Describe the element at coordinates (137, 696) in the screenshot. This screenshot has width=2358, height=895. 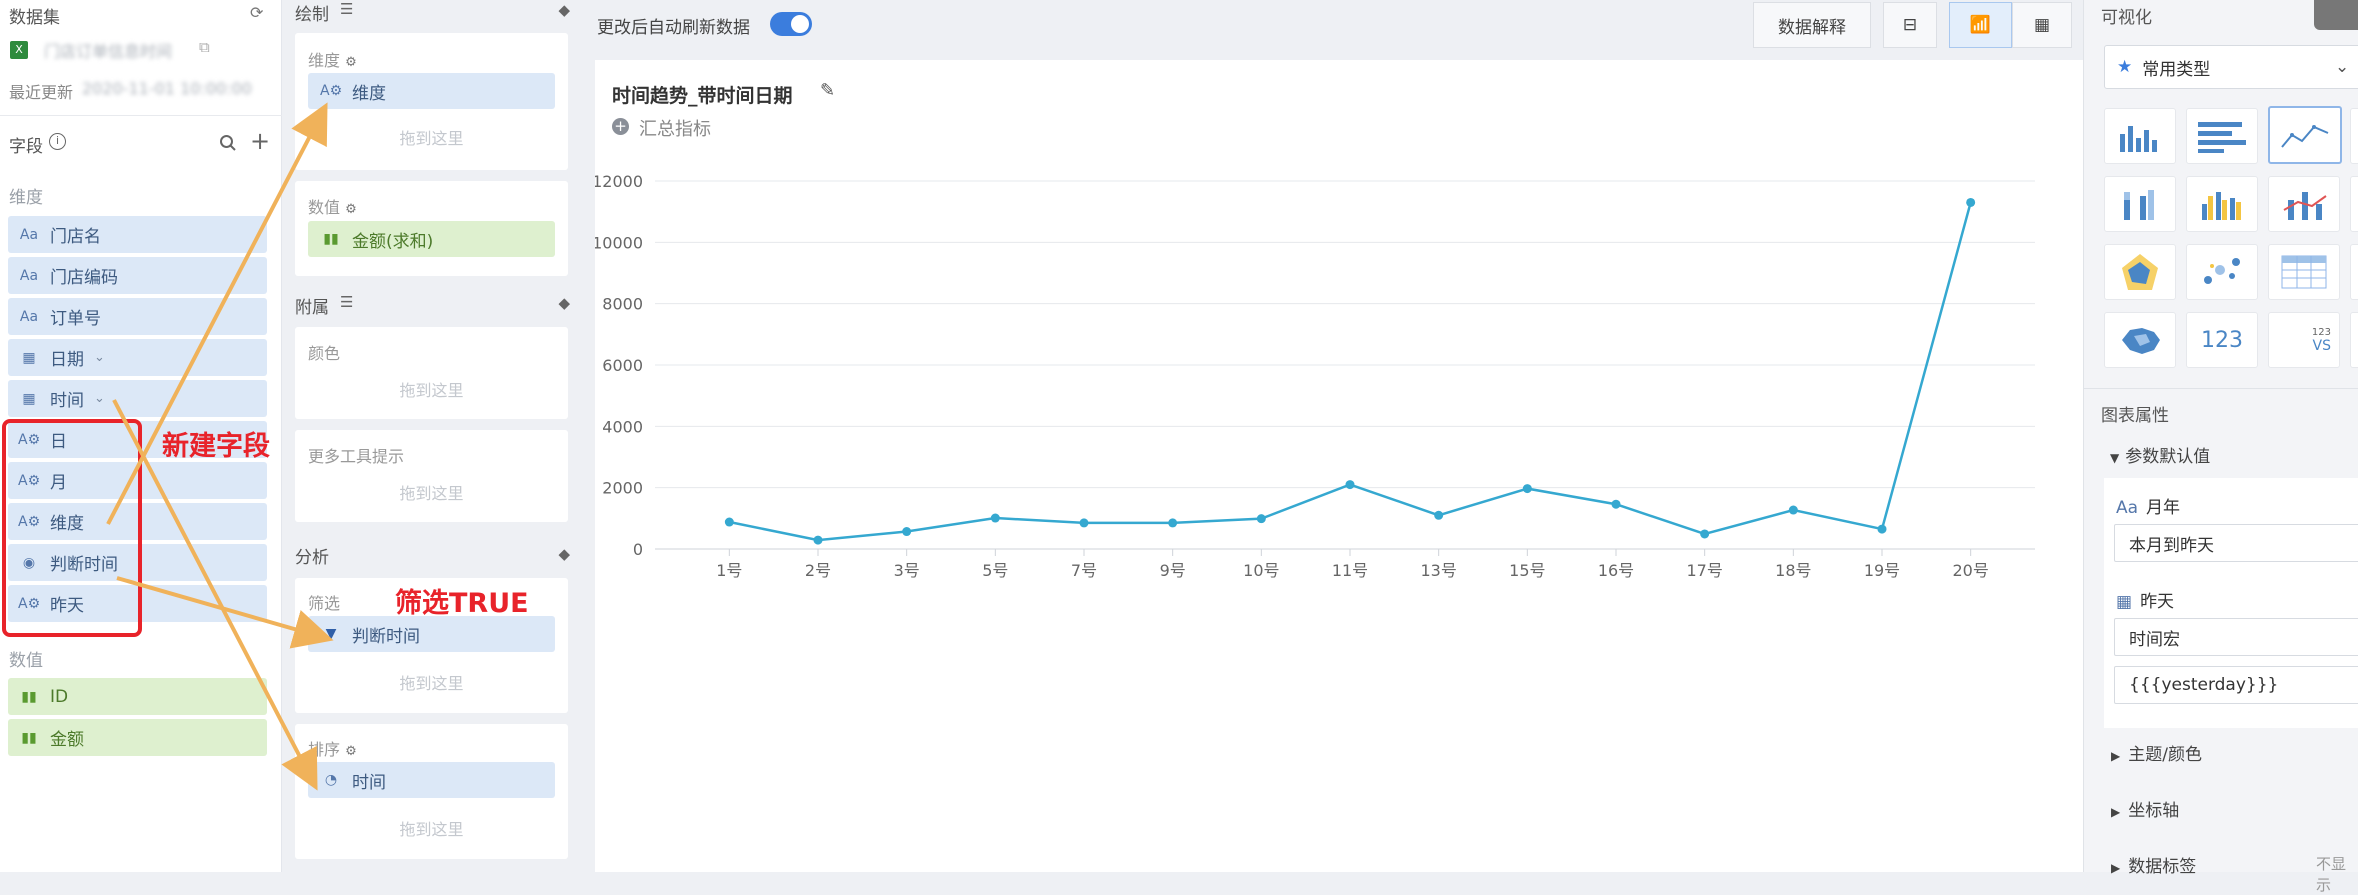
I see `field-id: ▮▮ ID` at that location.